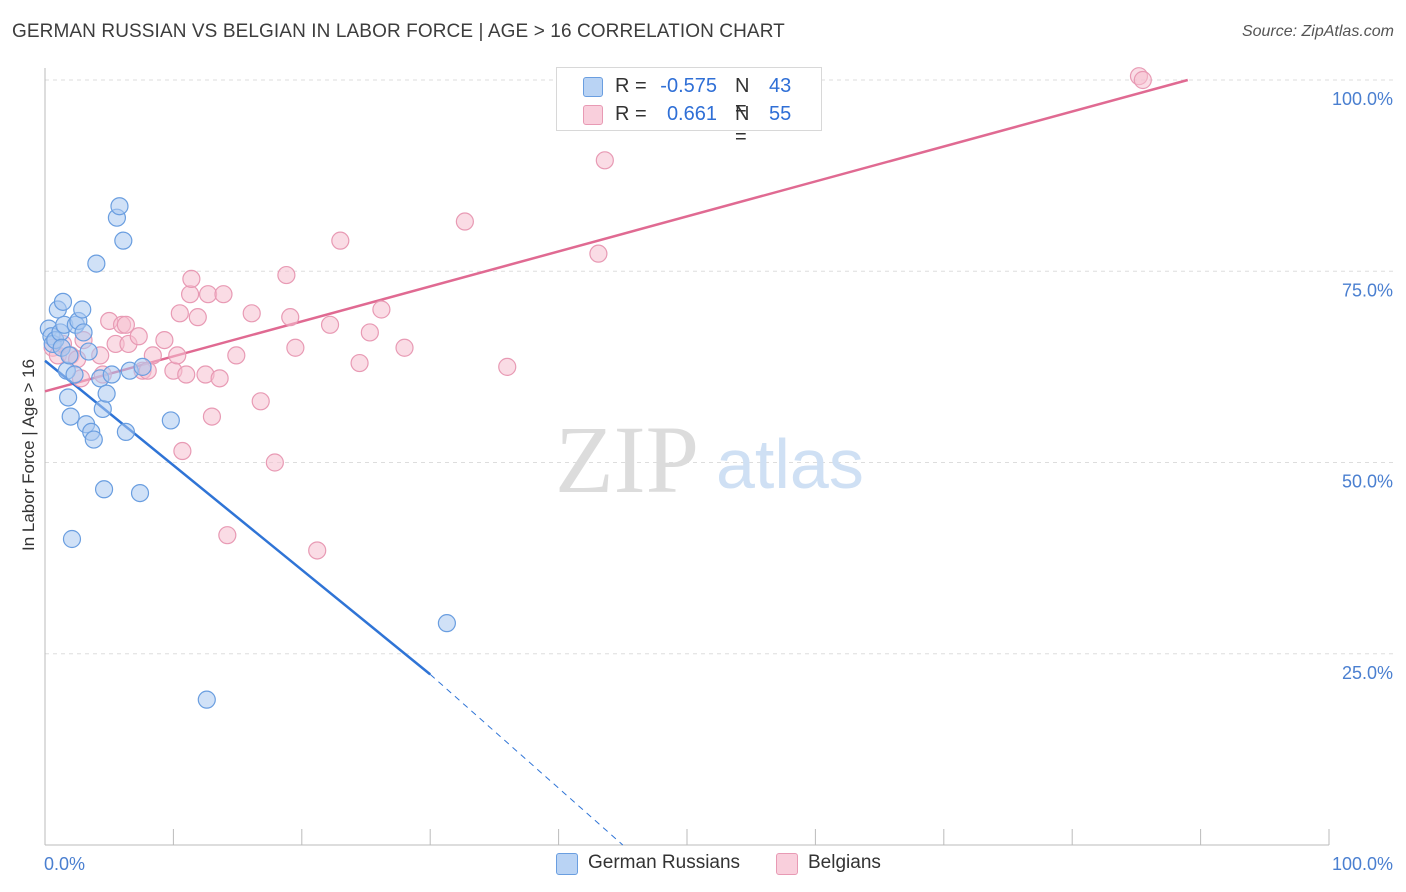 The image size is (1406, 892). What do you see at coordinates (780, 114) in the screenshot?
I see `legend-n-value: 55` at bounding box center [780, 114].